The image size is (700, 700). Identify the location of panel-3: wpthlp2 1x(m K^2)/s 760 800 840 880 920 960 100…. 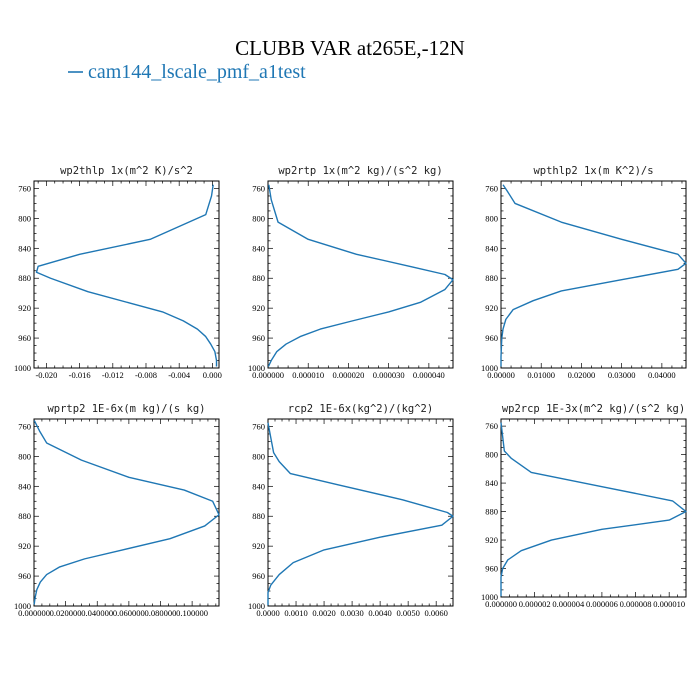
(584, 272).